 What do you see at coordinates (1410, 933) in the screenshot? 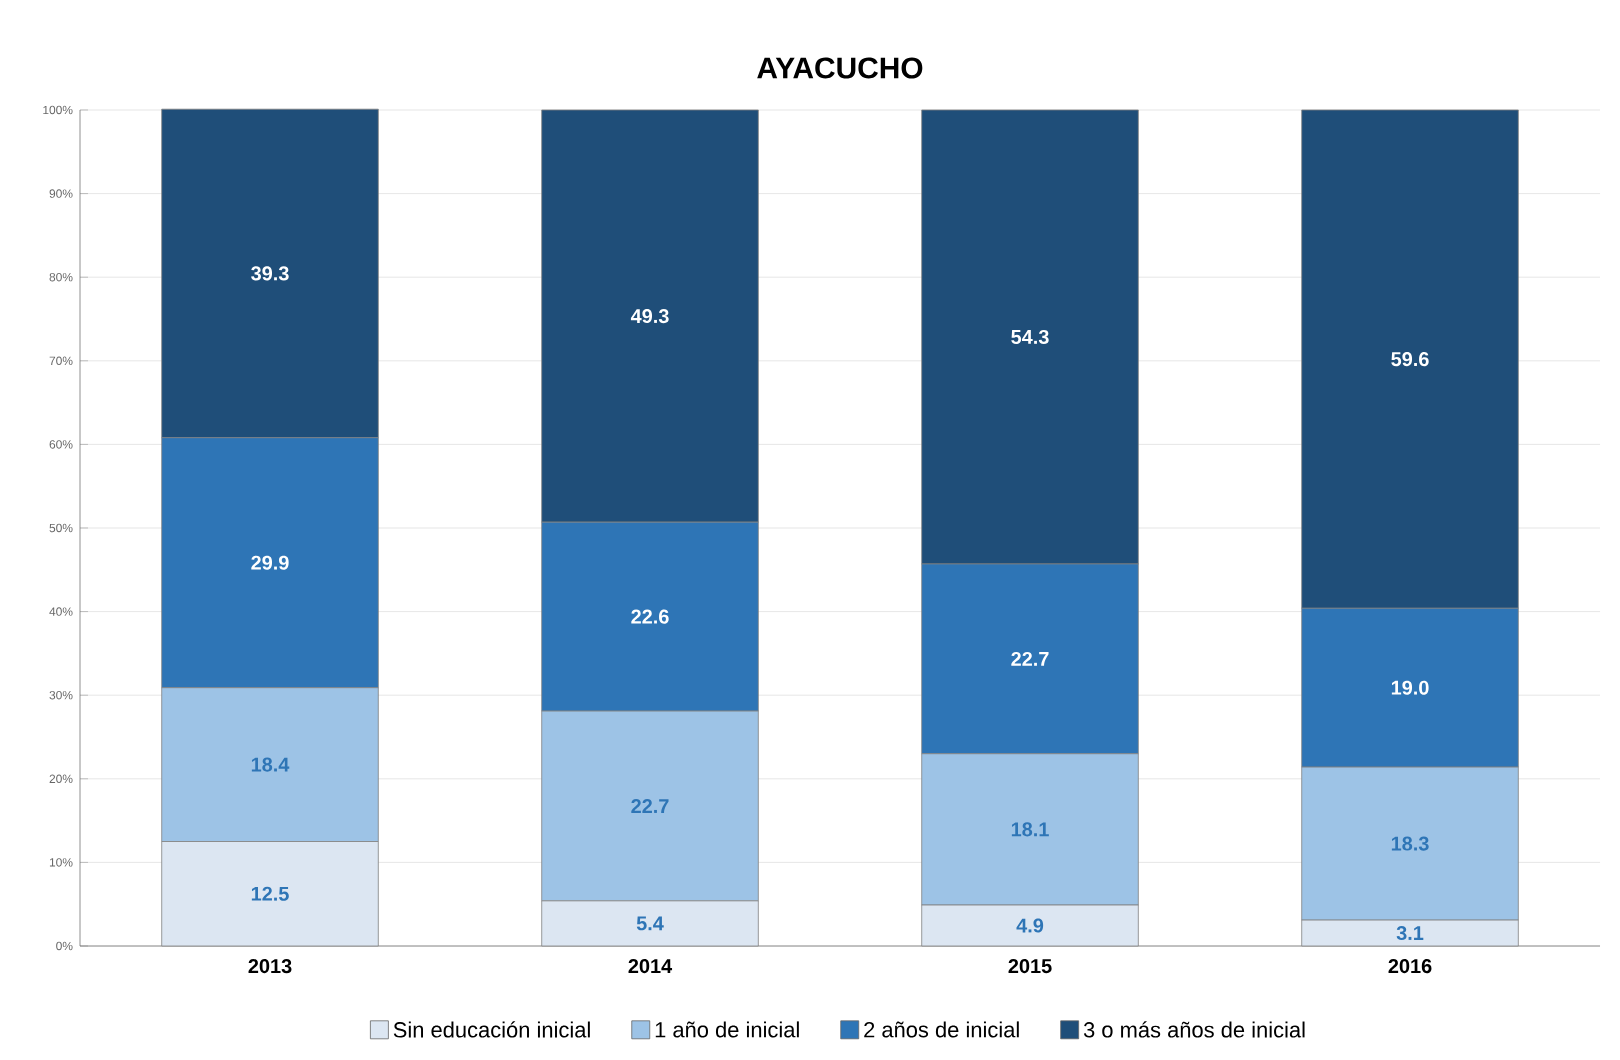
I see `data-label: 3.1` at bounding box center [1410, 933].